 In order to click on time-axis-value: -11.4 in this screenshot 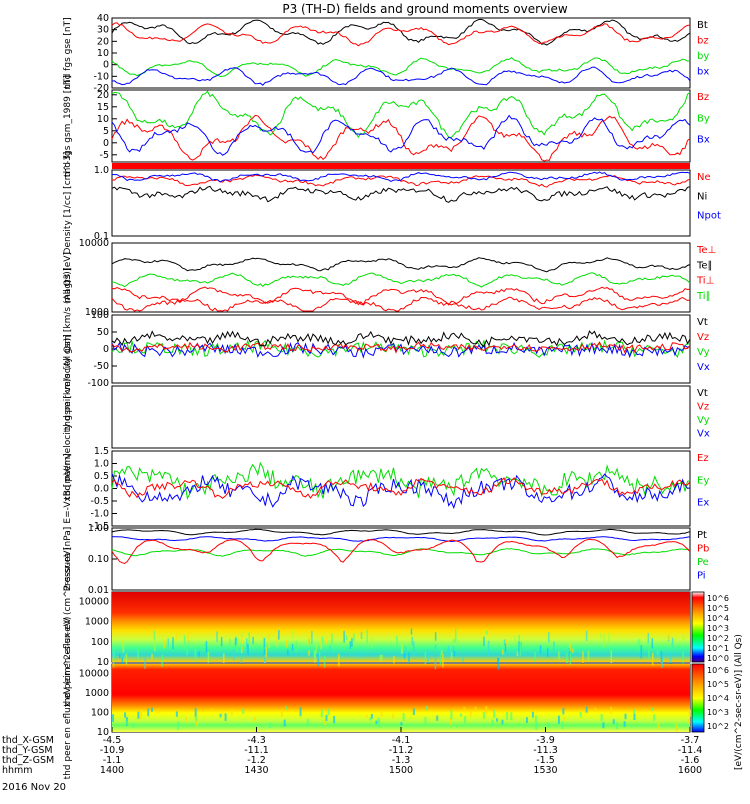, I will do `click(690, 750)`.